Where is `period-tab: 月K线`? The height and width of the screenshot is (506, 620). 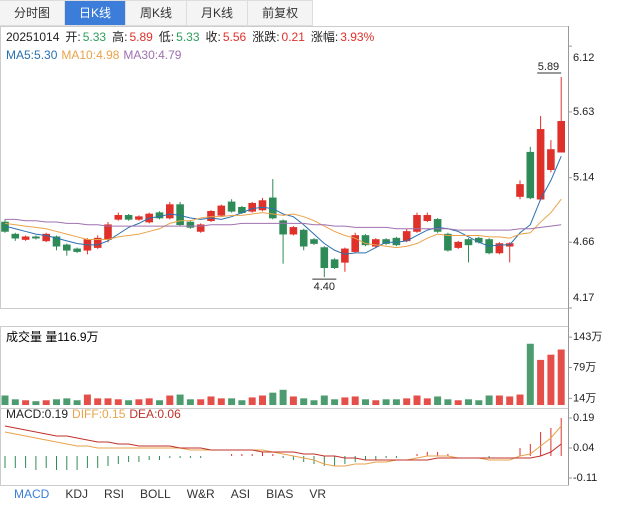 period-tab: 月K线 is located at coordinates (218, 13).